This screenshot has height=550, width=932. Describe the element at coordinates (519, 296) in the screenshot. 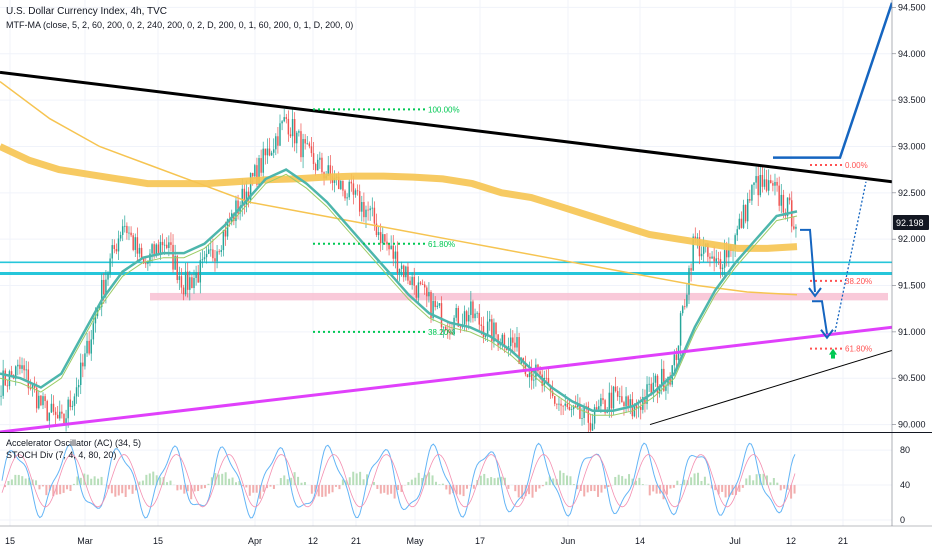

I see `resistance-zone` at that location.